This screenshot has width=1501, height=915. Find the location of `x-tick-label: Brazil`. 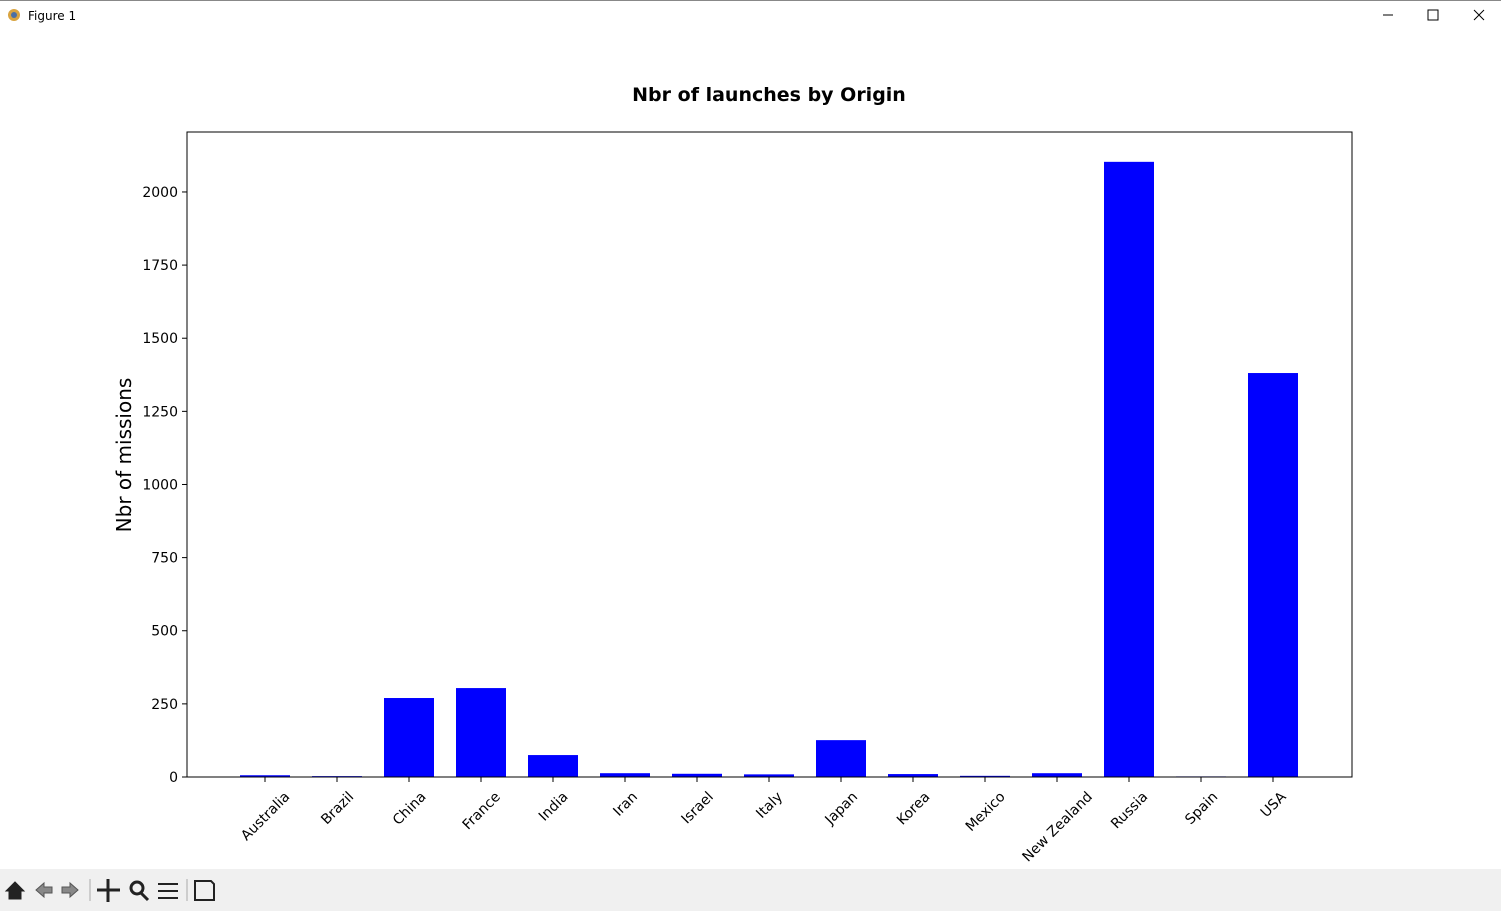

x-tick-label: Brazil is located at coordinates (337, 808).